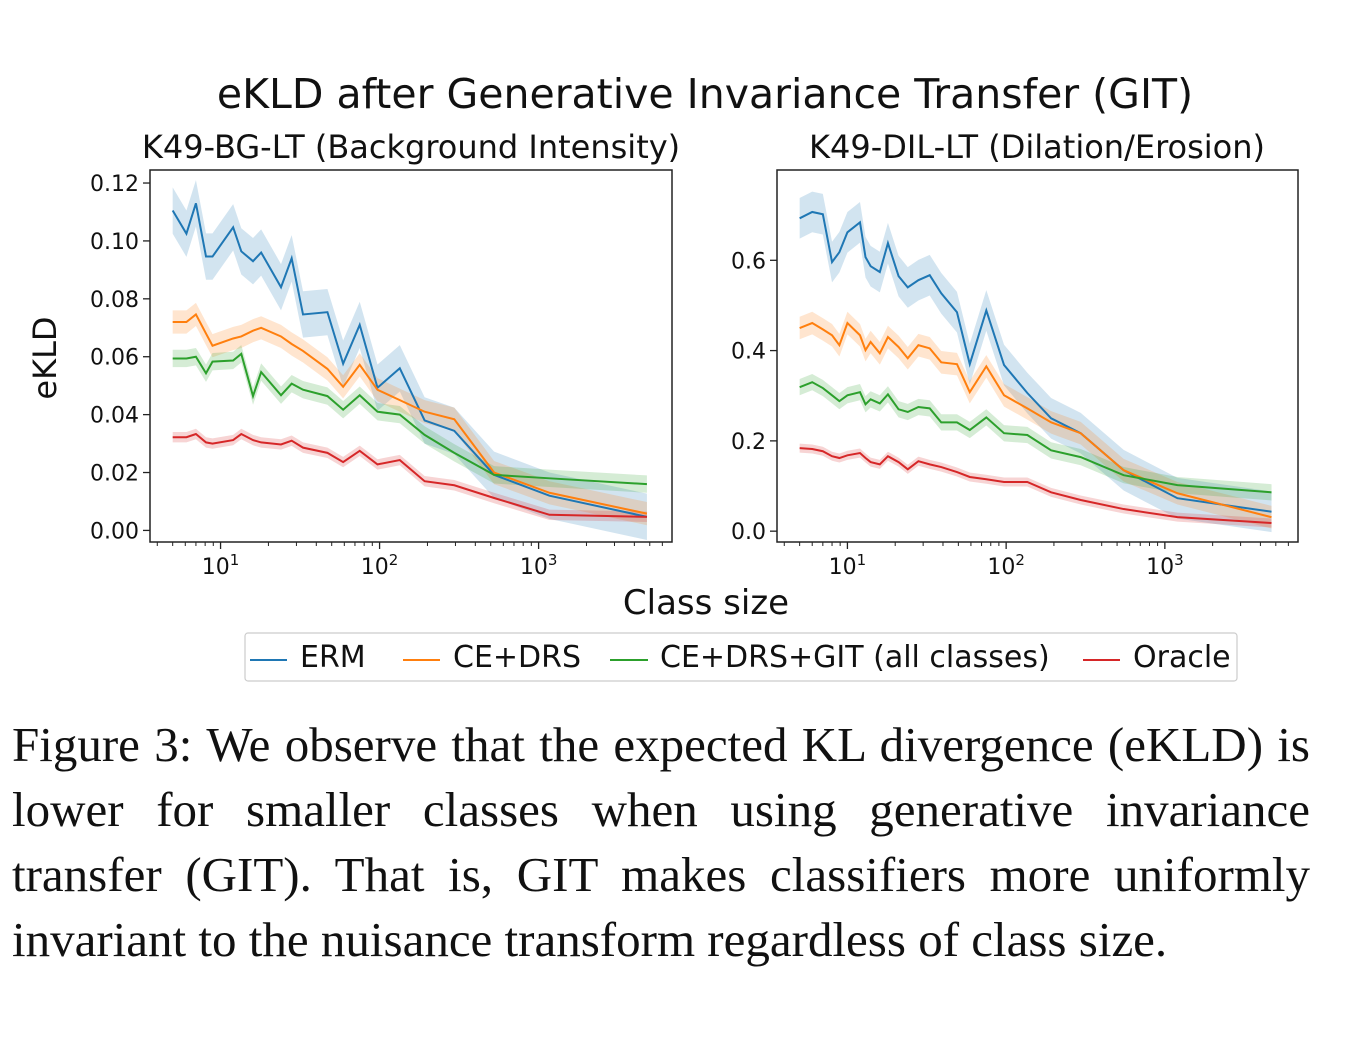 The width and height of the screenshot is (1348, 1060). What do you see at coordinates (411, 147) in the screenshot?
I see `subplot-title-left: K49-BG-LT (Background Intensity)` at bounding box center [411, 147].